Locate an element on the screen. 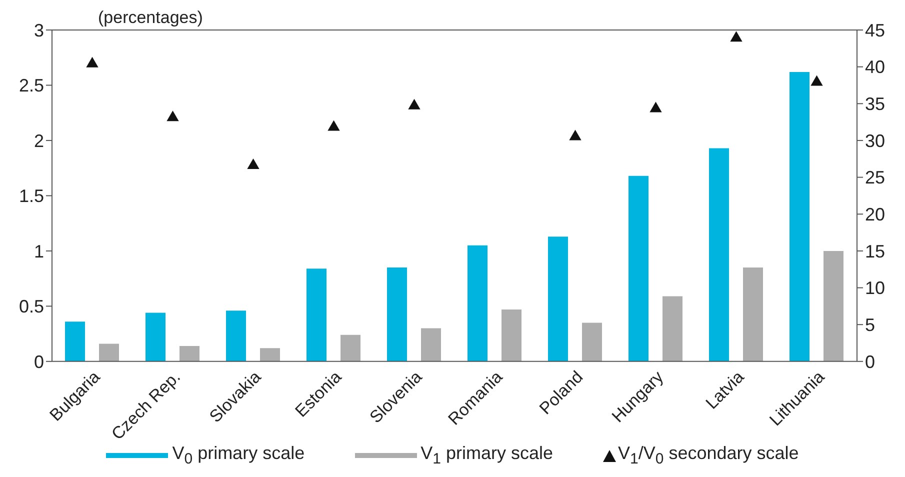  y-tick-label: 2.5 is located at coordinates (31, 86).